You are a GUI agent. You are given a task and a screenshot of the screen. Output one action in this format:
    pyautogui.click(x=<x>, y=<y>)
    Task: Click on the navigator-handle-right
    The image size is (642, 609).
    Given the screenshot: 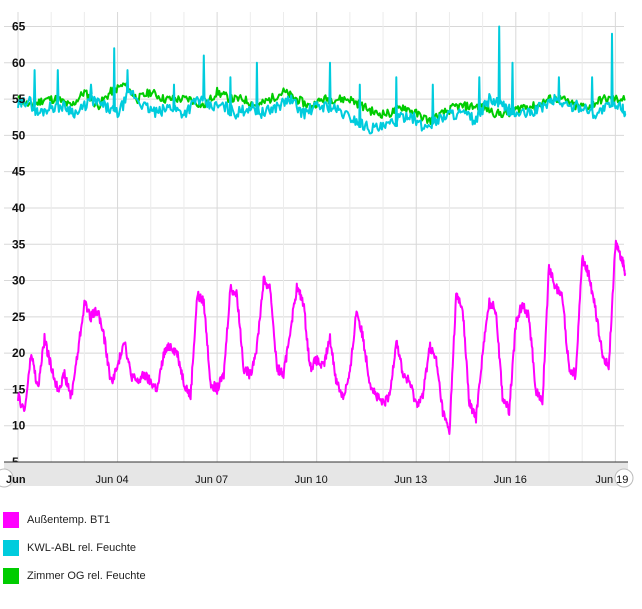 What is the action you would take?
    pyautogui.click(x=624, y=478)
    